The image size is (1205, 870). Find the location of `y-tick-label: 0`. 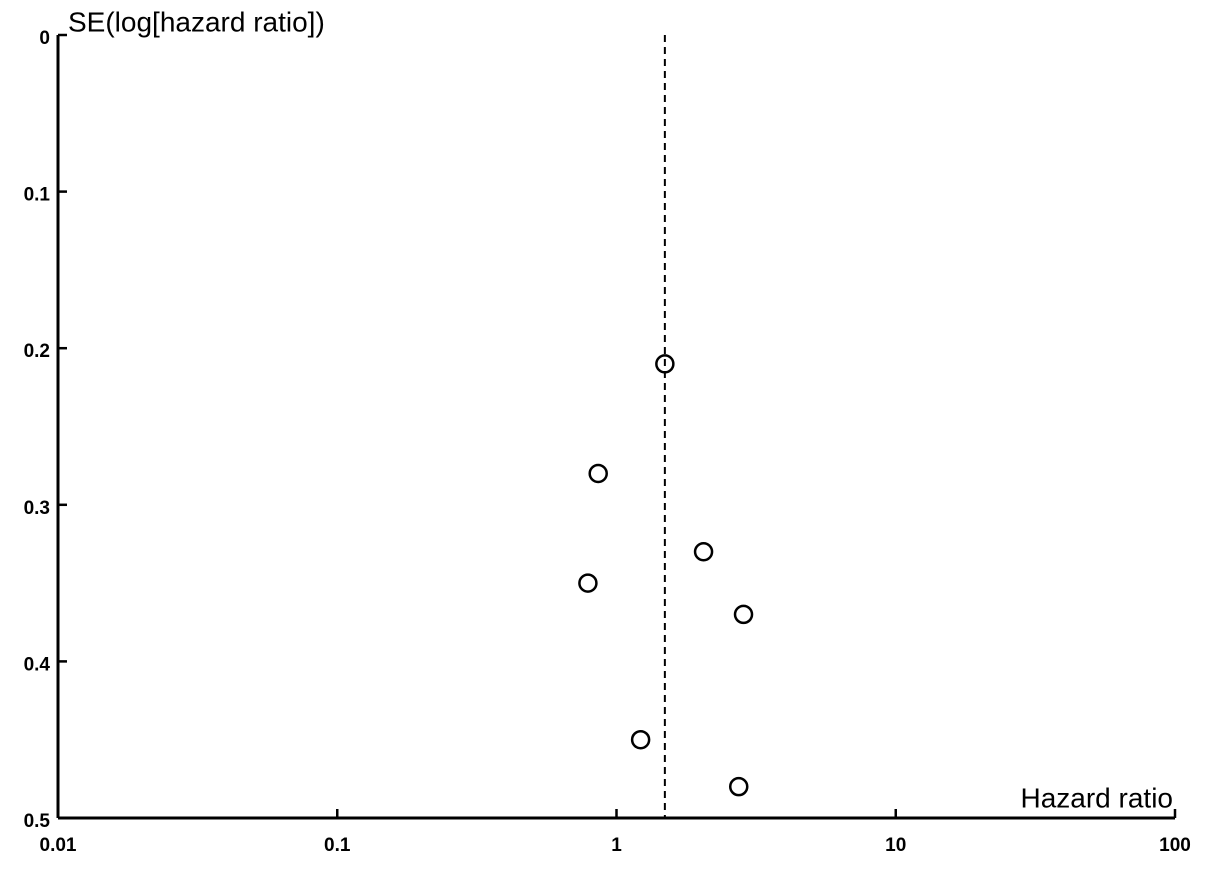

y-tick-label: 0 is located at coordinates (44, 38).